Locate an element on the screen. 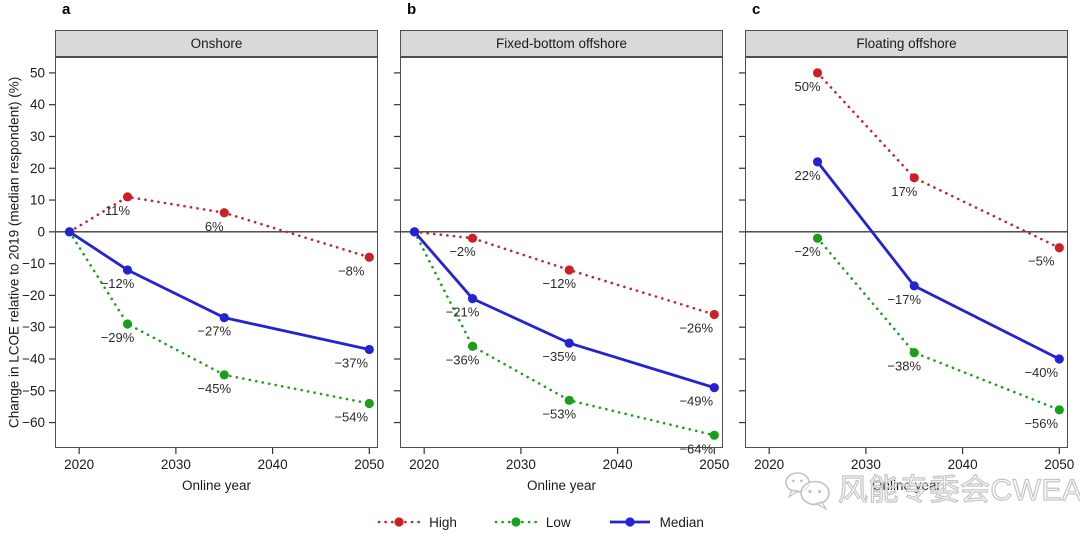  point-label: −49% is located at coordinates (696, 401).